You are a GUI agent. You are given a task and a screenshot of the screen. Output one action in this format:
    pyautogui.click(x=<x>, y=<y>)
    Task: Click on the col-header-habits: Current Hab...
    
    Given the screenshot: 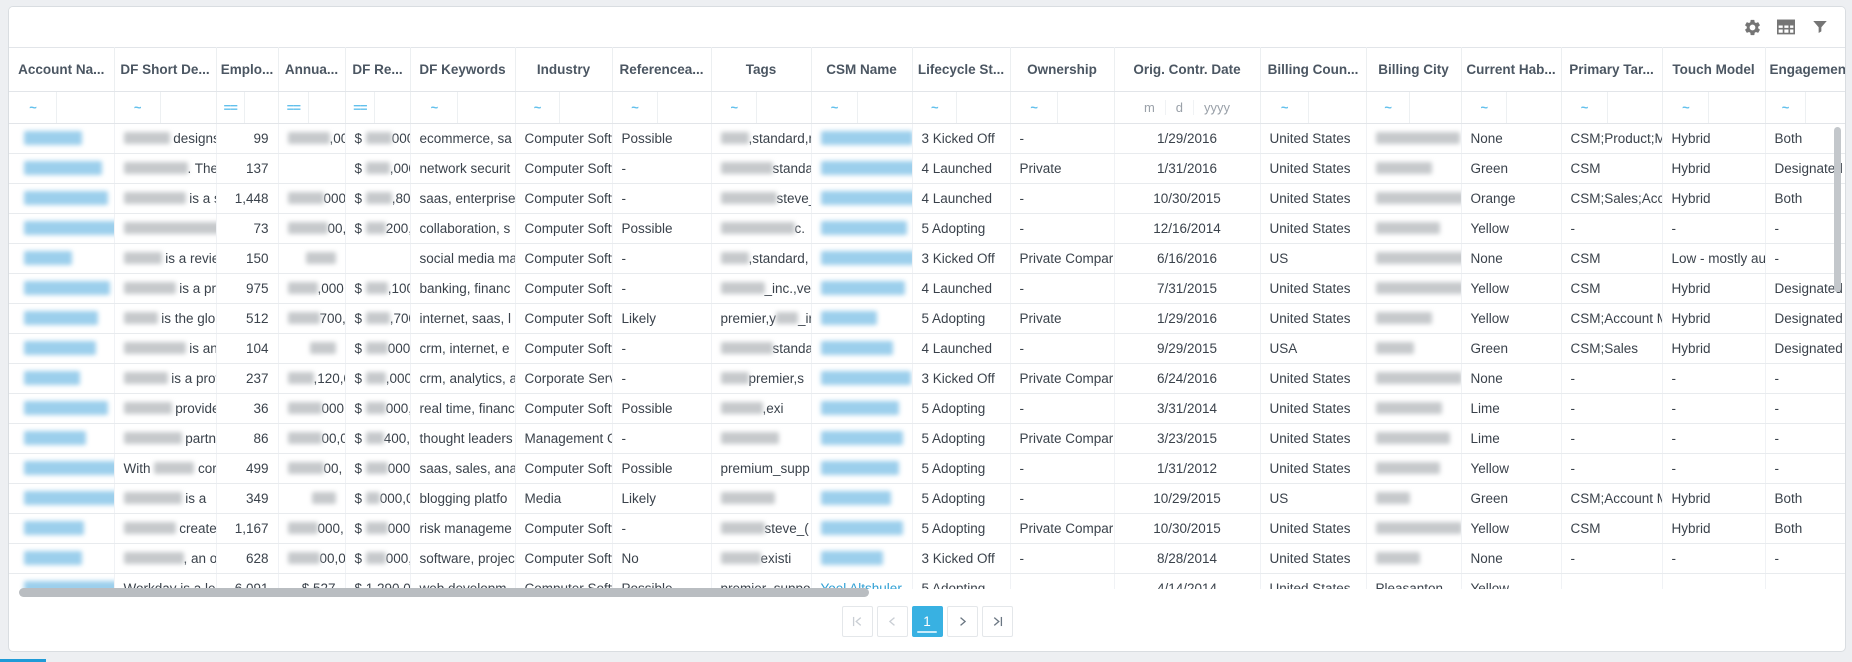 What is the action you would take?
    pyautogui.click(x=1511, y=69)
    